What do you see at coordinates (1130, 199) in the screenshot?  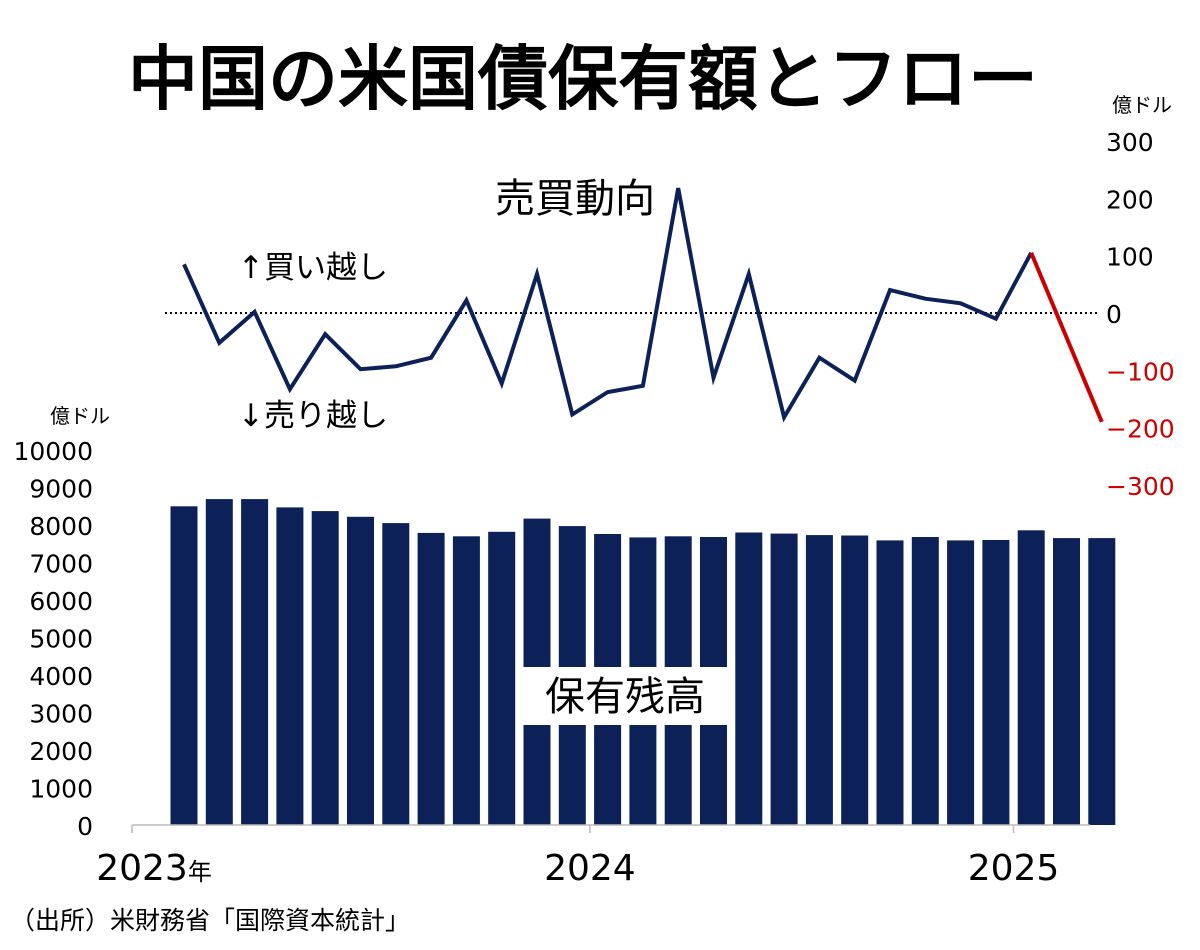 I see `flow-tick-label: 200` at bounding box center [1130, 199].